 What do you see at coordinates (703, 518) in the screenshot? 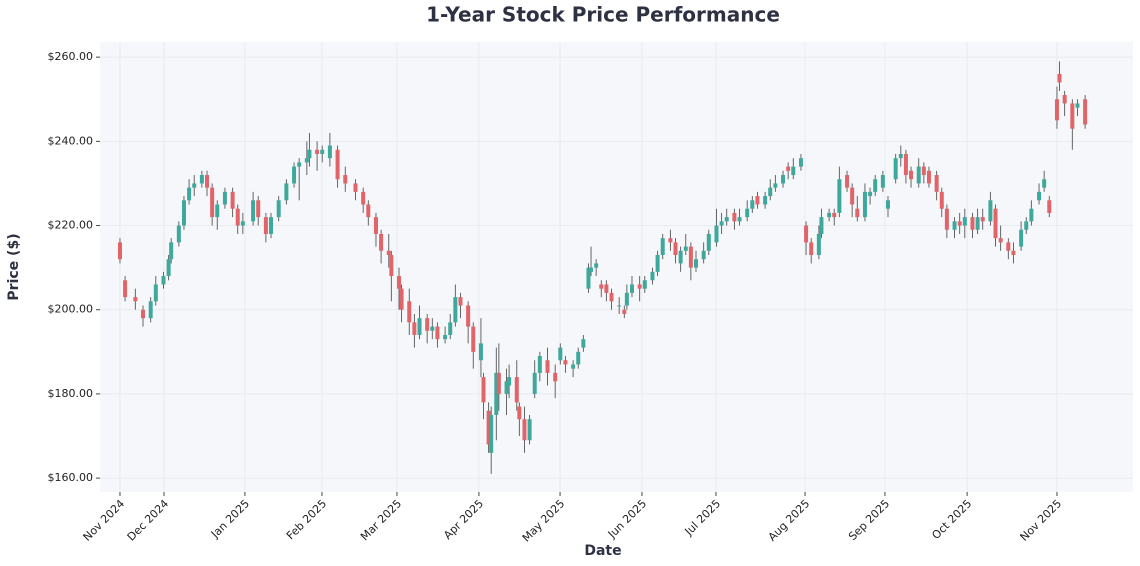
I see `x-tick-label: Jul 2025` at bounding box center [703, 518].